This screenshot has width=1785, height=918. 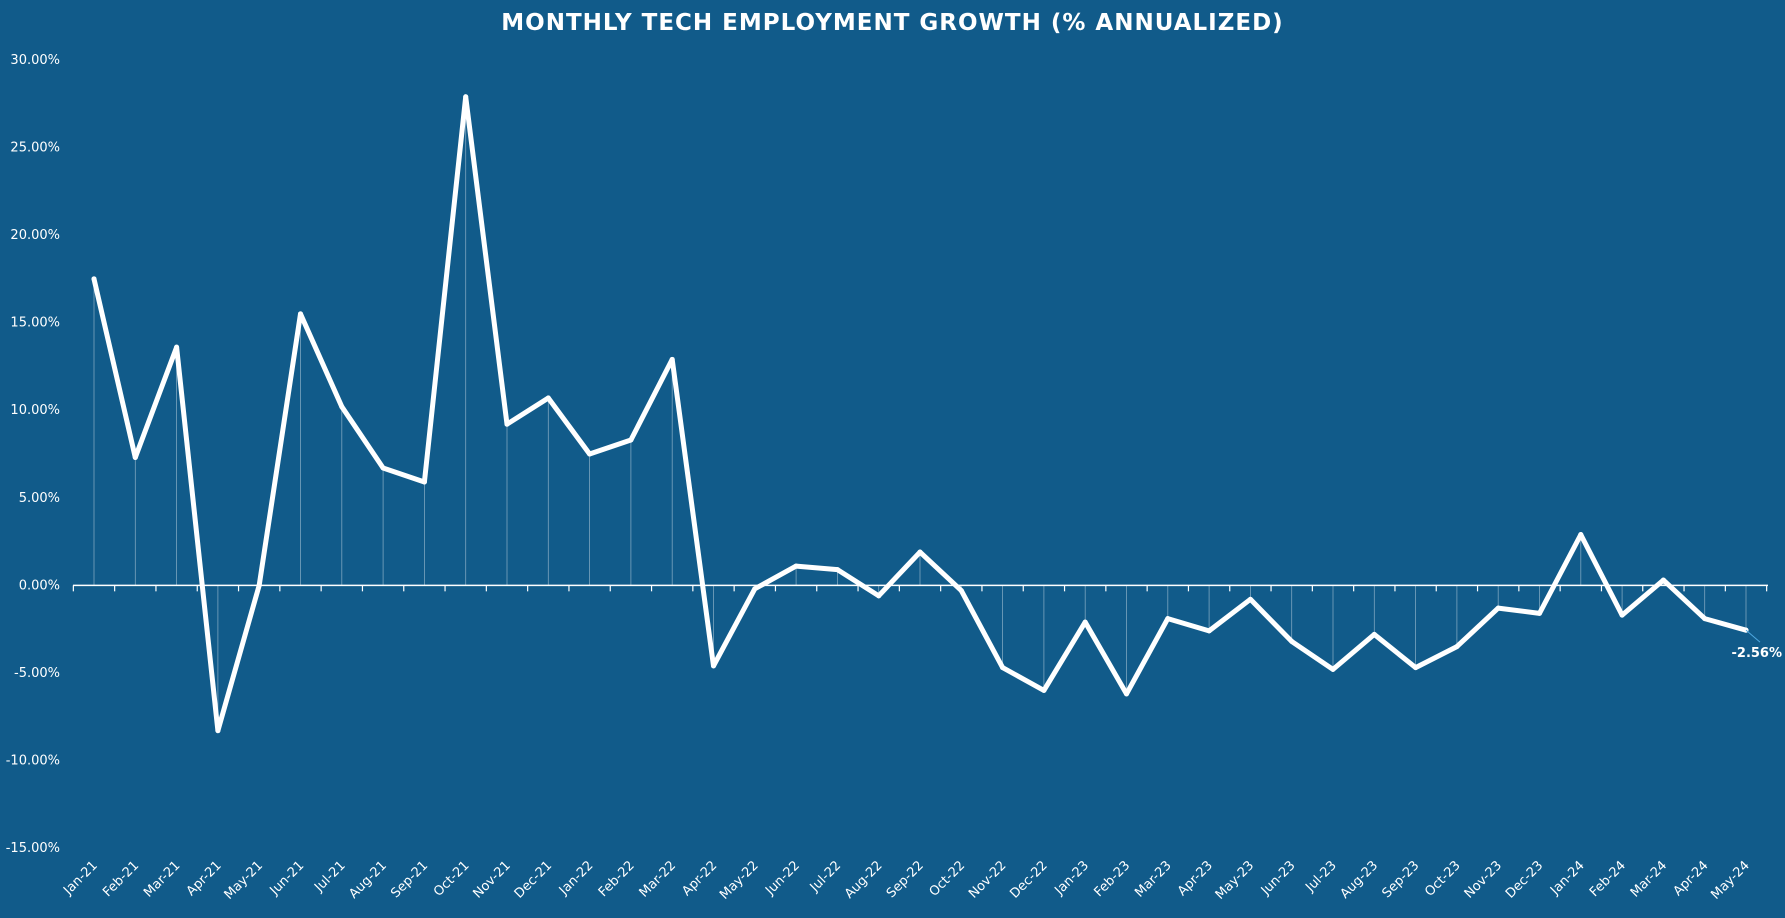 What do you see at coordinates (80, 878) in the screenshot?
I see `x-tick-label: Jan-21` at bounding box center [80, 878].